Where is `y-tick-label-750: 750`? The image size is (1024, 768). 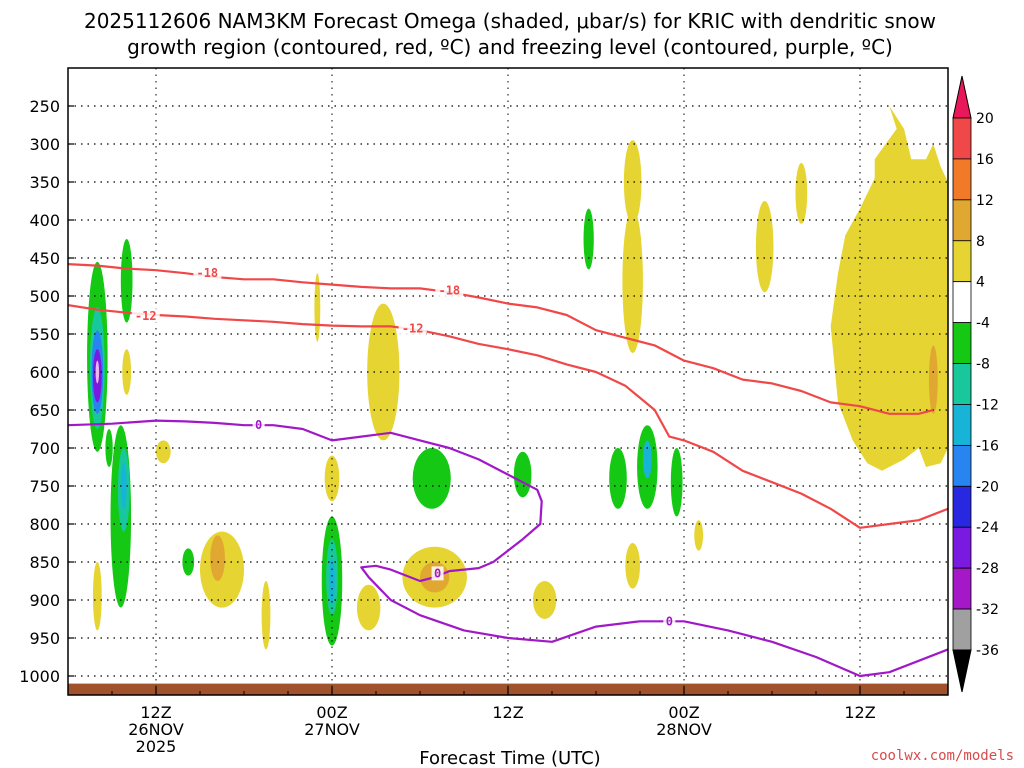 y-tick-label-750: 750 is located at coordinates (44, 486).